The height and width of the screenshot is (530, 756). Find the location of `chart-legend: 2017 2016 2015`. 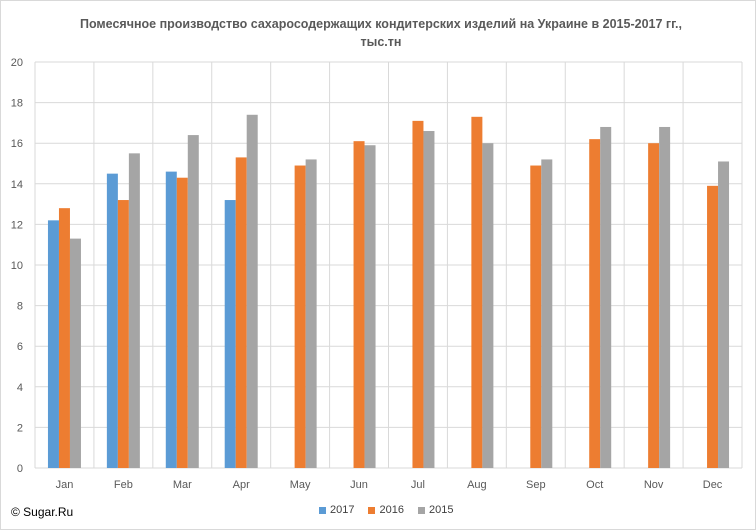

chart-legend: 2017 2016 2015 is located at coordinates (386, 510).